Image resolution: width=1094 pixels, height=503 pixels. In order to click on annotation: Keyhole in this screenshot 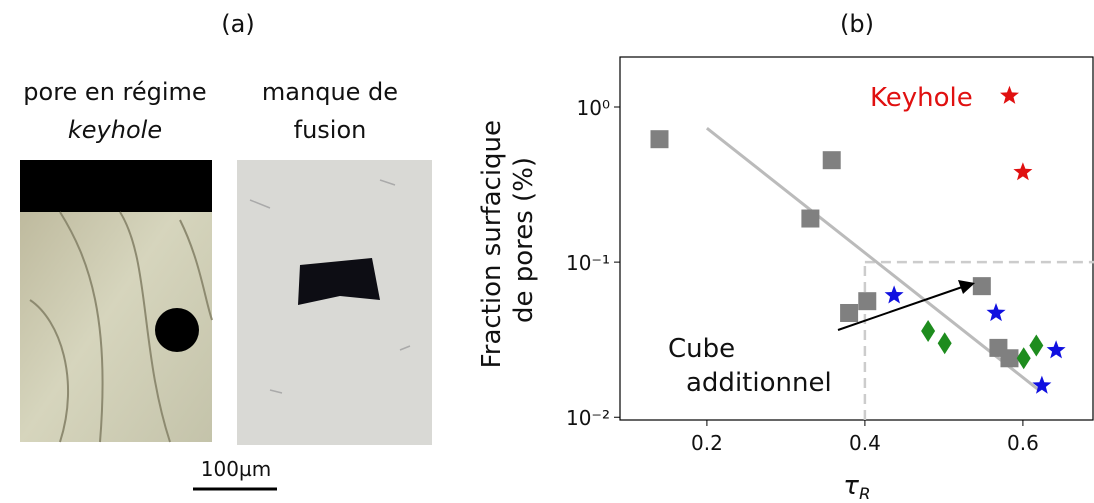, I will do `click(921, 98)`.